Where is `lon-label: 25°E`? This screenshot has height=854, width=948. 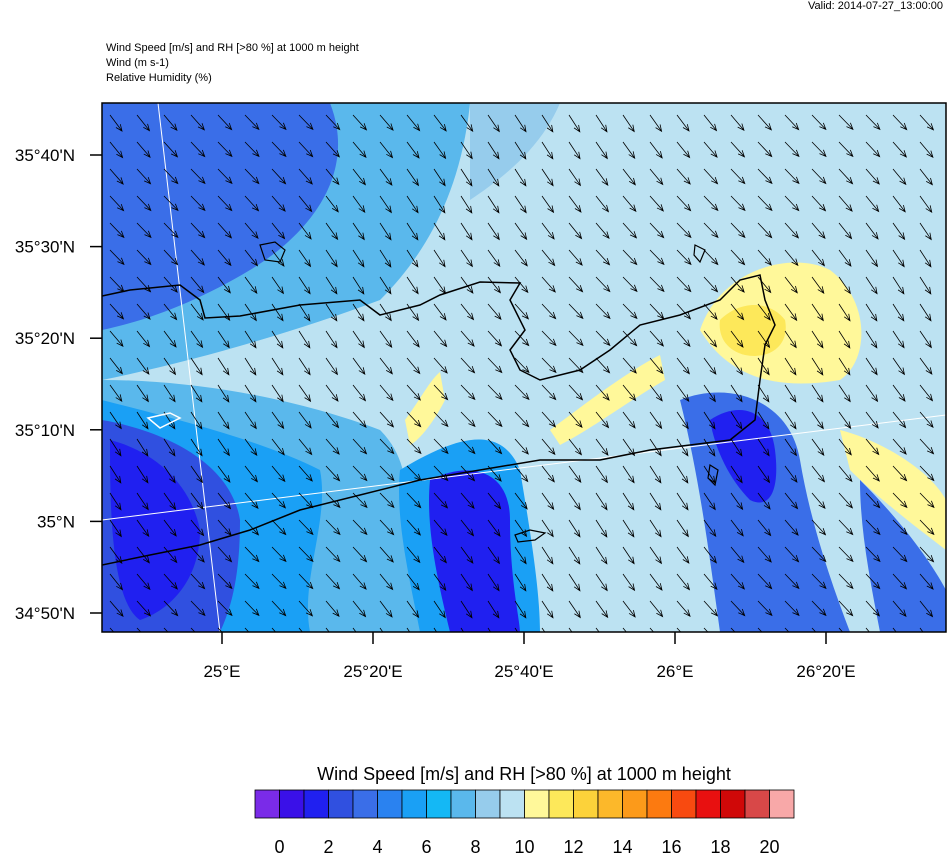 lon-label: 25°E is located at coordinates (221, 671).